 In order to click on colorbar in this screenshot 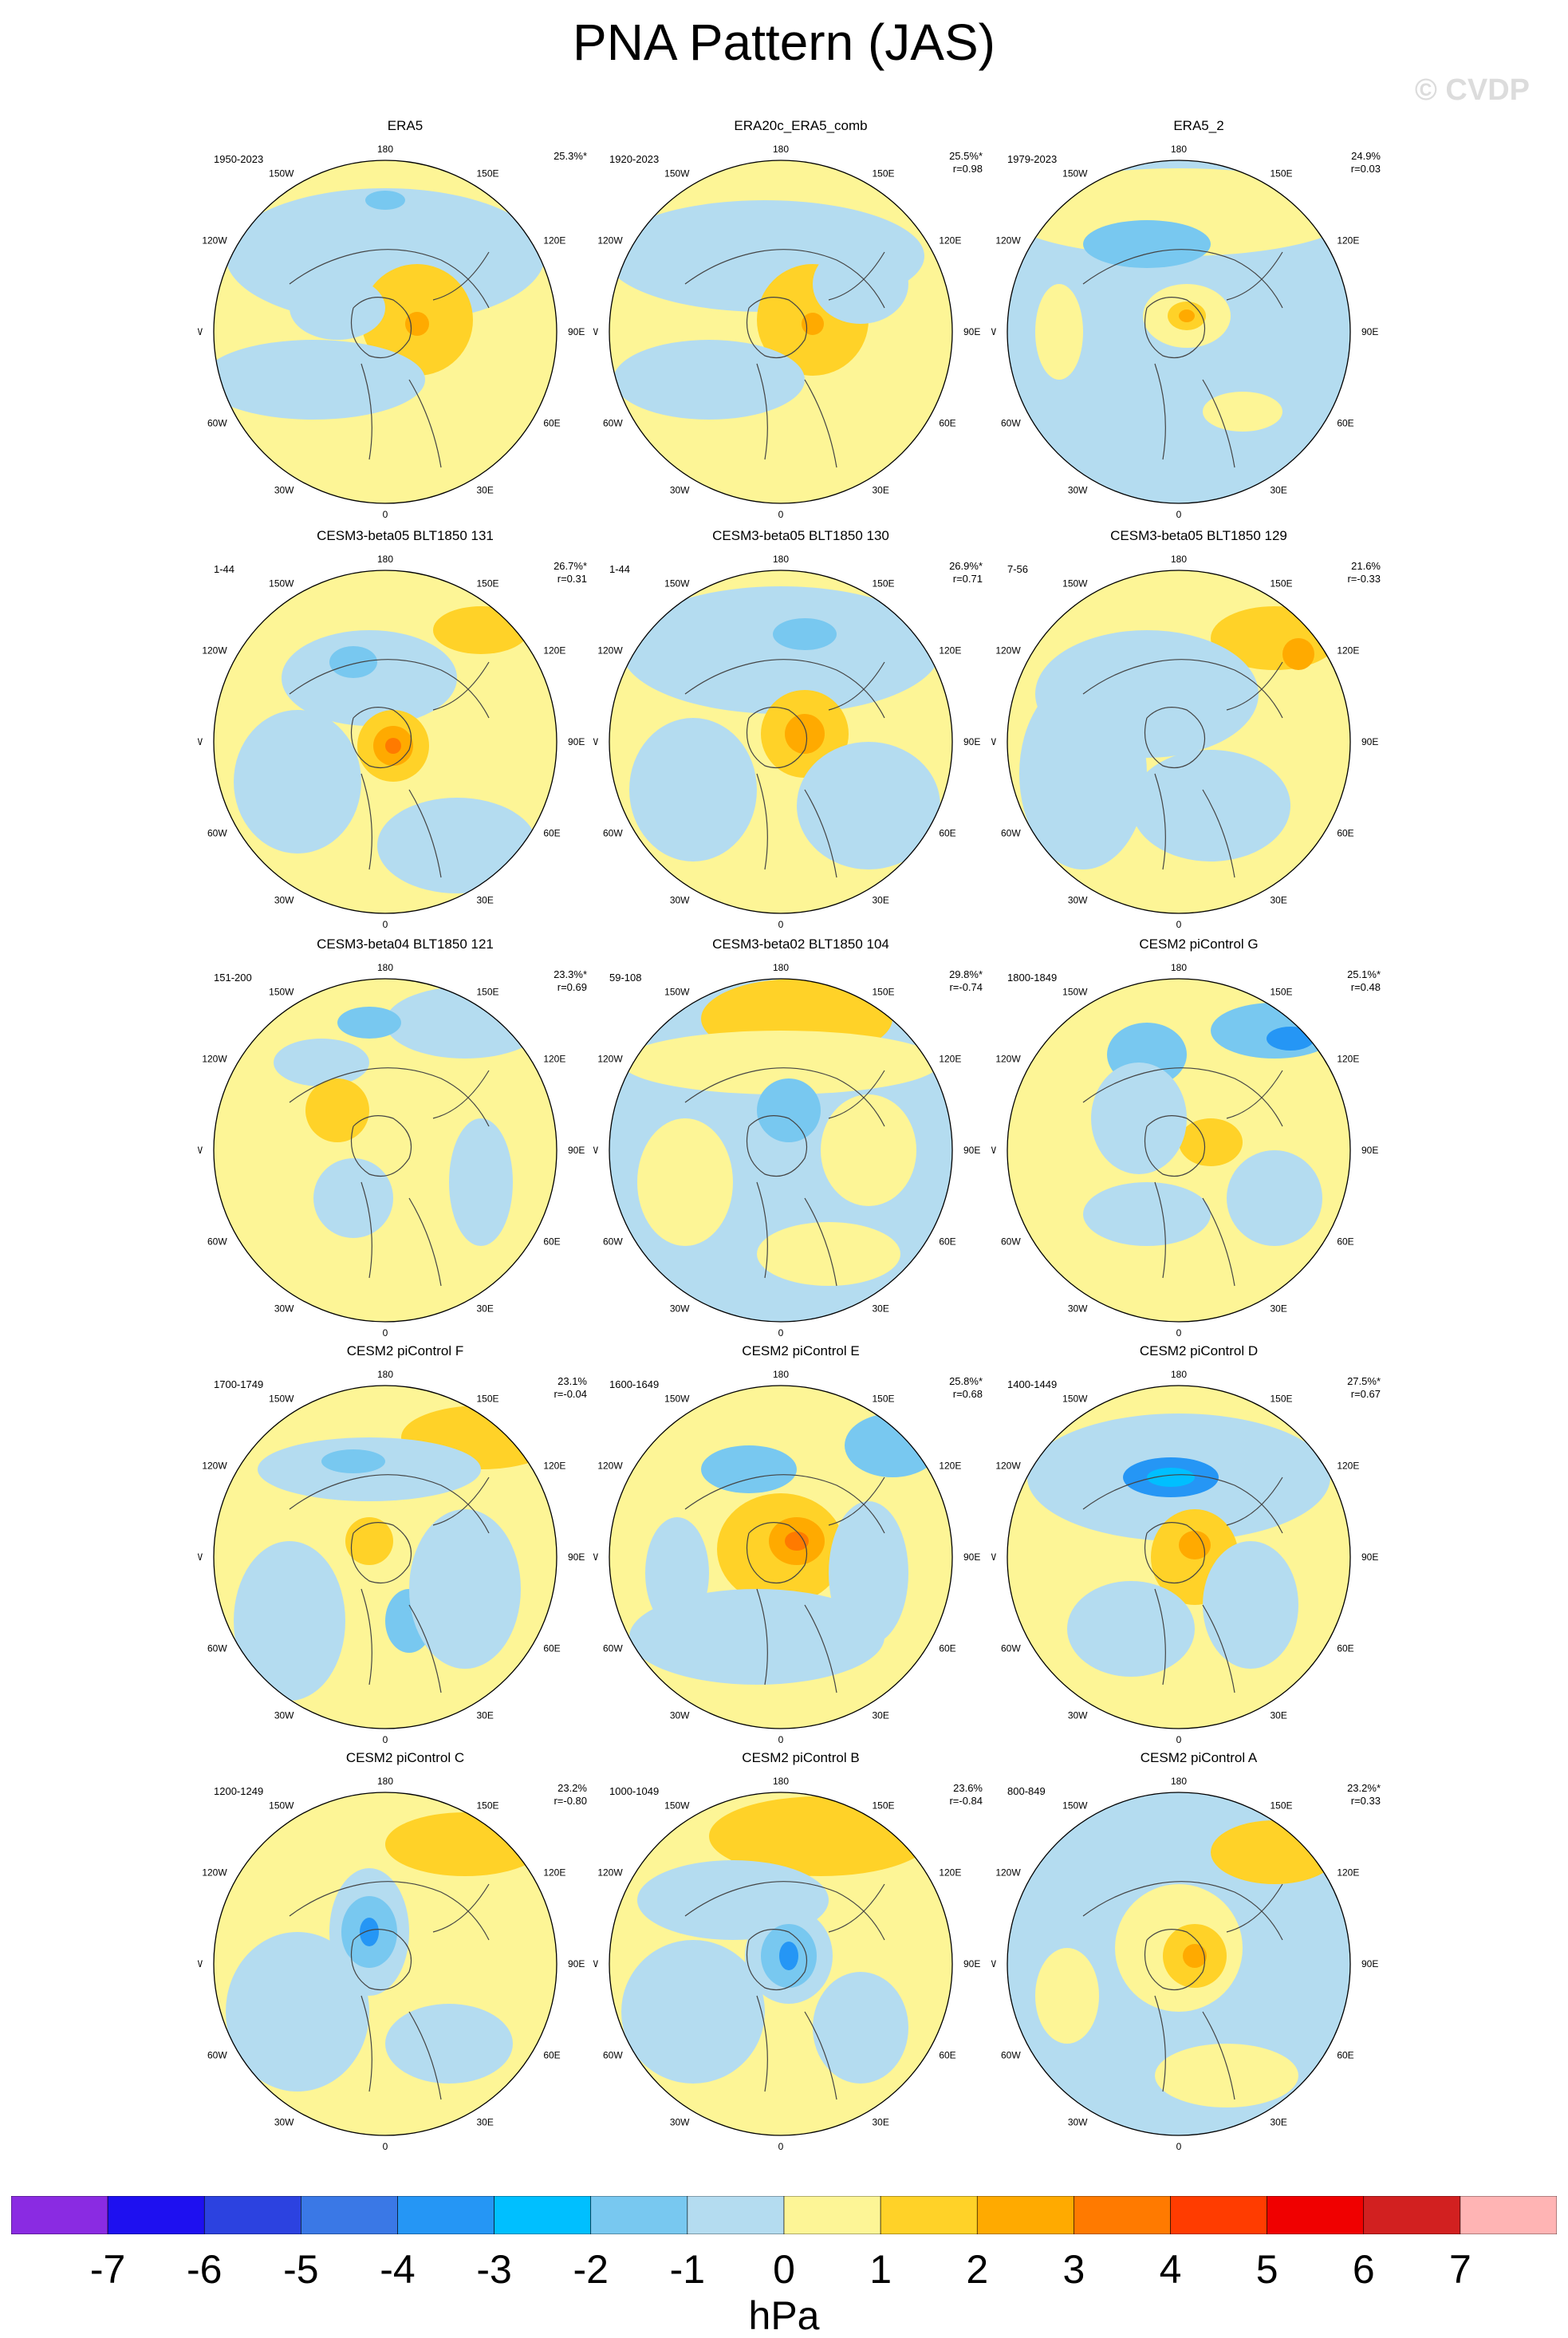, I will do `click(784, 2215)`.